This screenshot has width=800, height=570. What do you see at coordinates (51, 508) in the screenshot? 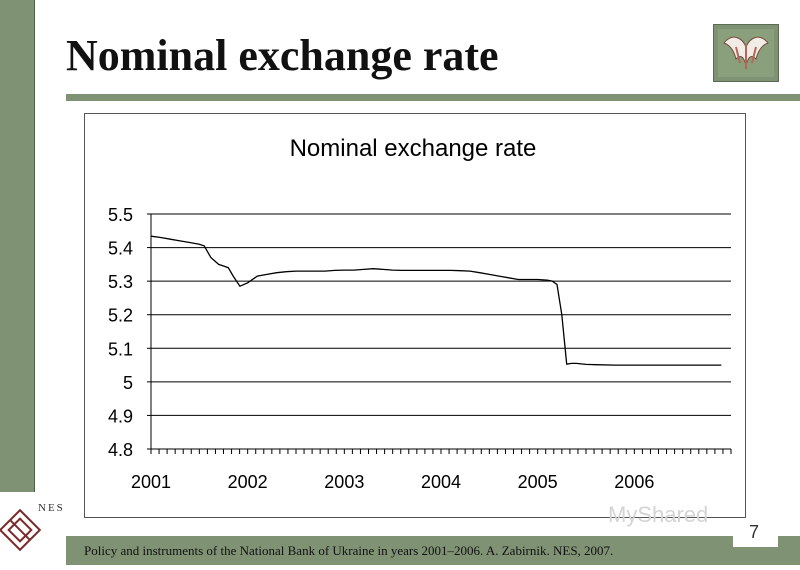
I see `nes-logo-text: NES` at bounding box center [51, 508].